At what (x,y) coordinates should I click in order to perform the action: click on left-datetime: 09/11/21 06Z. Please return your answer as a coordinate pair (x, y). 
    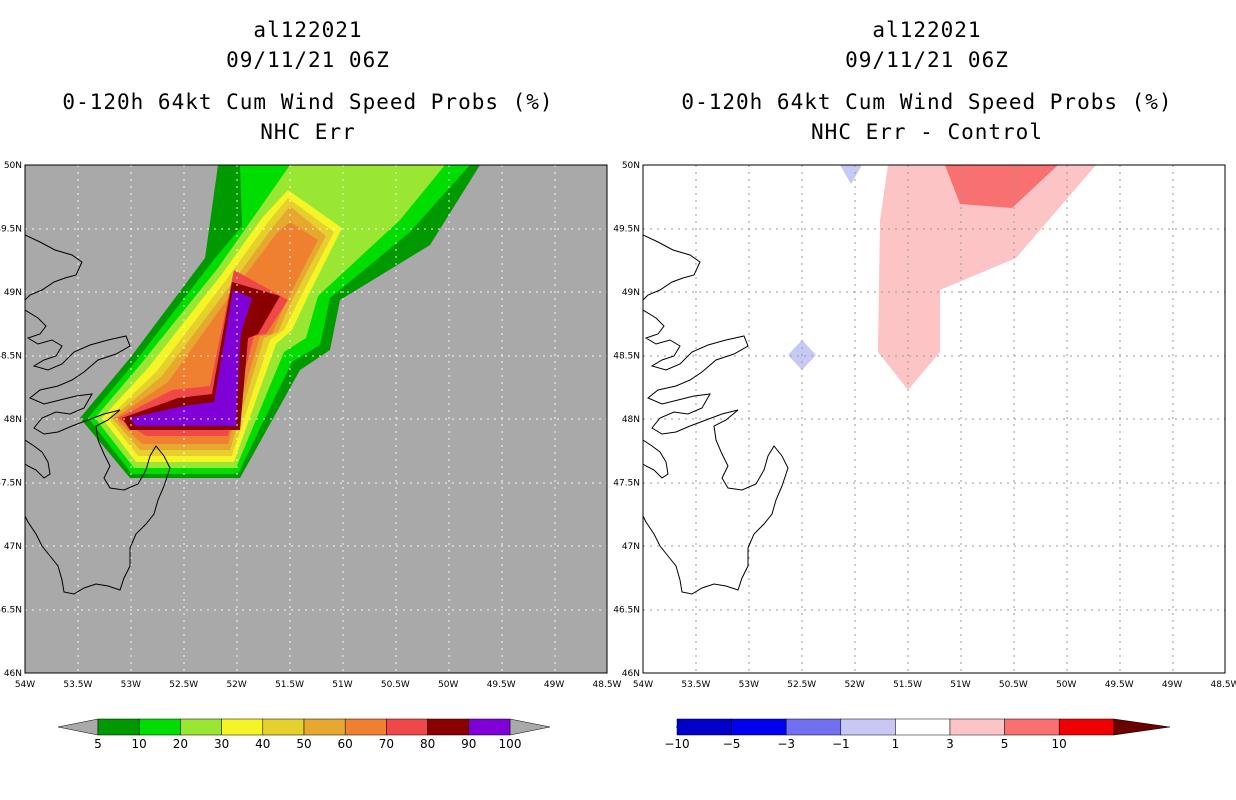
    Looking at the image, I should click on (308, 60).